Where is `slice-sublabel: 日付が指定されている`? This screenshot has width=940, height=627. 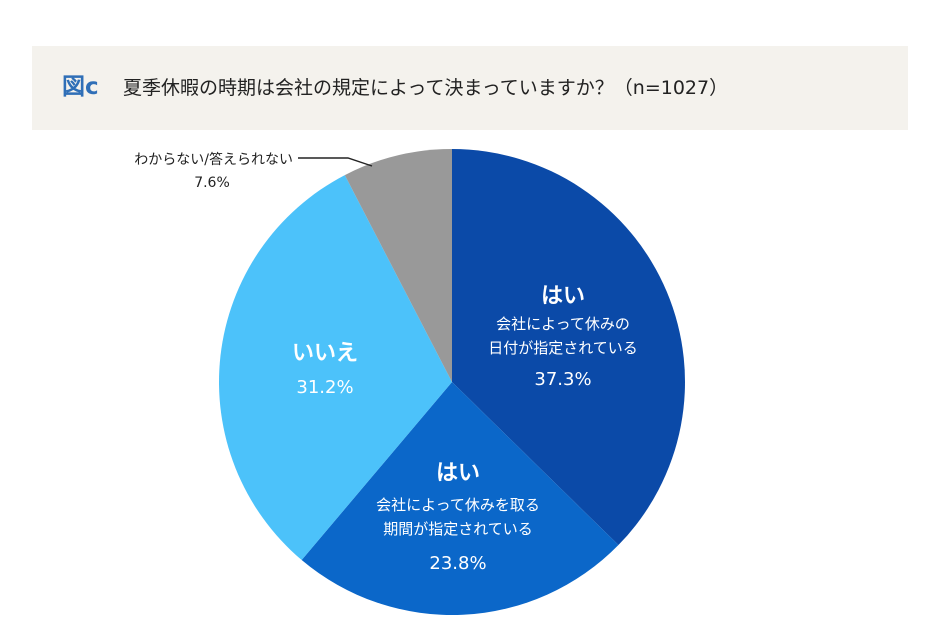 slice-sublabel: 日付が指定されている is located at coordinates (563, 348).